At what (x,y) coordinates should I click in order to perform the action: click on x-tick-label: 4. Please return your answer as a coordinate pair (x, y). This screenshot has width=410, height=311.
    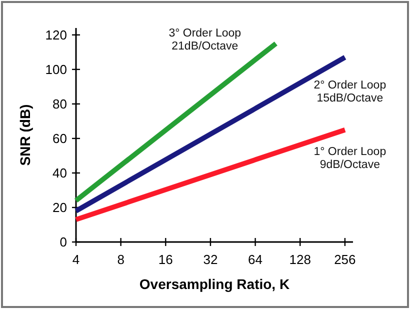
    Looking at the image, I should click on (76, 259).